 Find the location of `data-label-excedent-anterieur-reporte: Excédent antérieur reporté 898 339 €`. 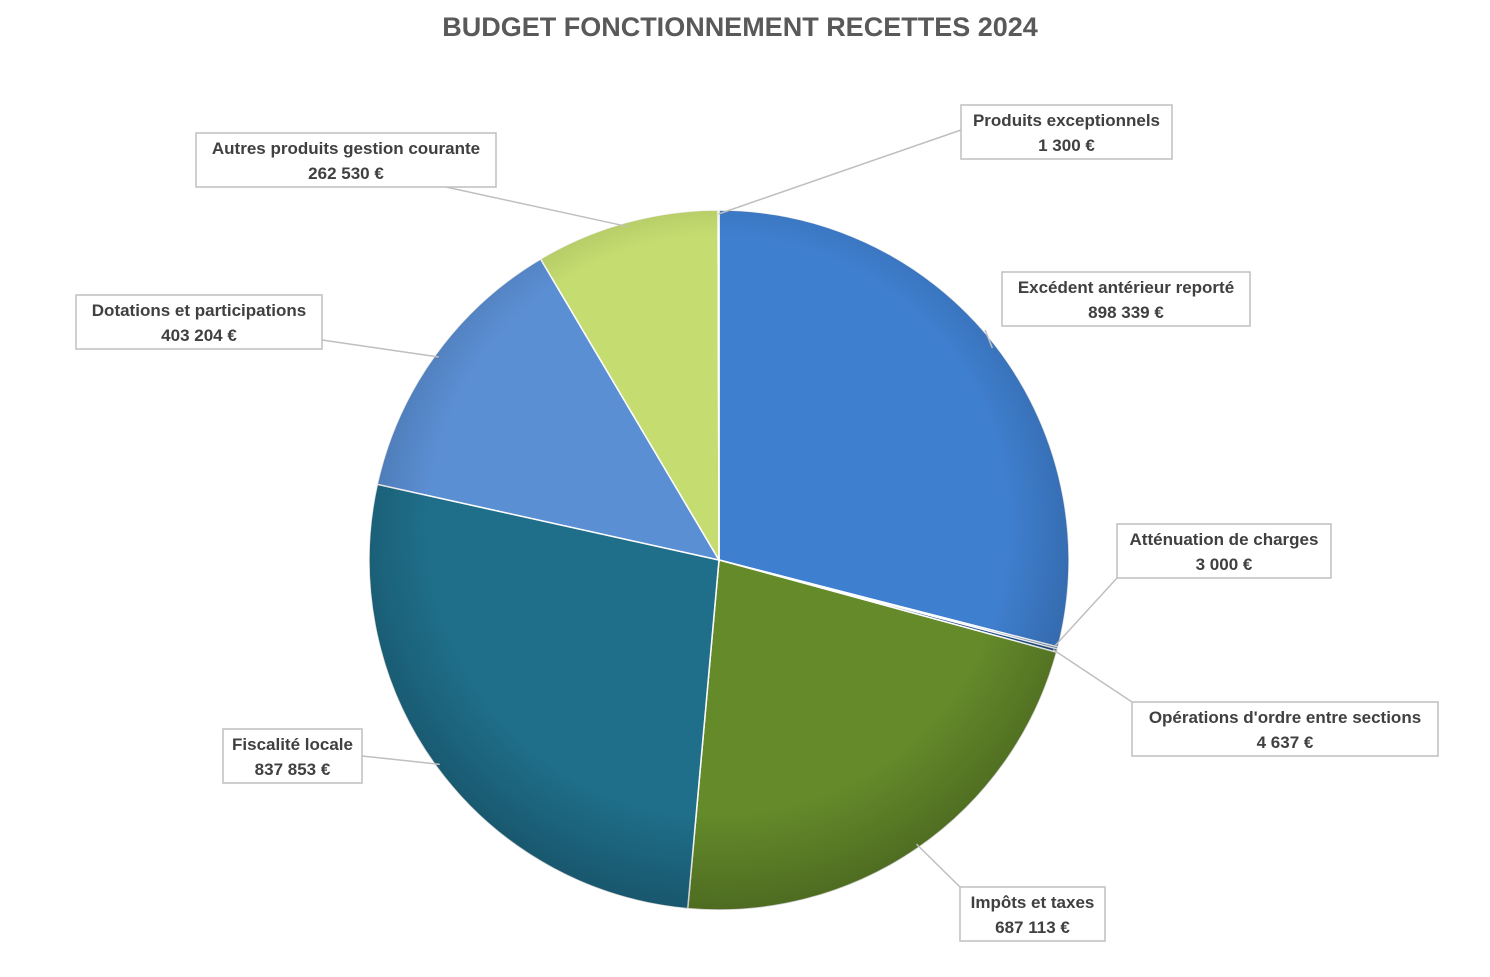

data-label-excedent-anterieur-reporte: Excédent antérieur reporté 898 339 € is located at coordinates (1126, 299).